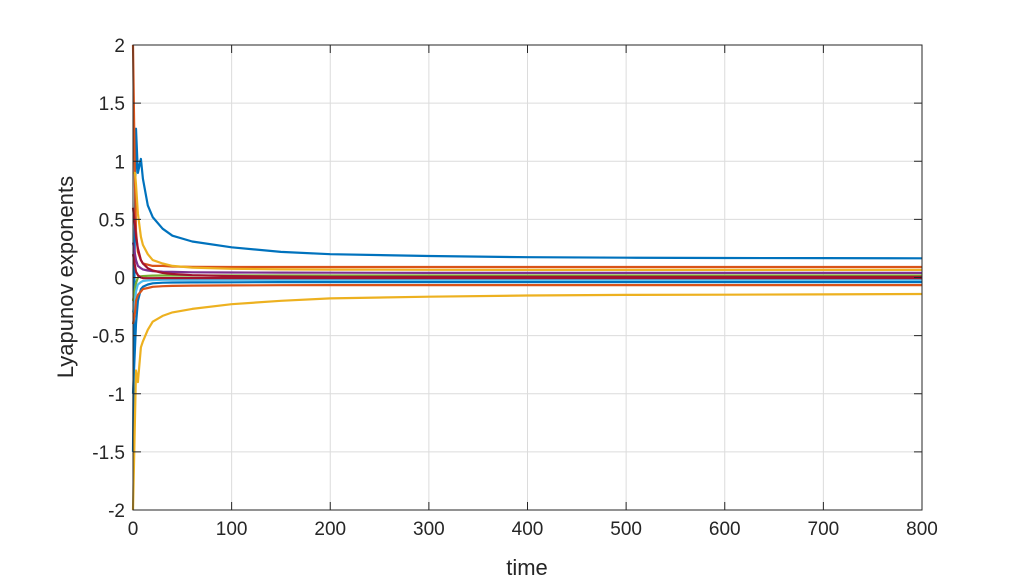  I want to click on x-tick-label: 300, so click(429, 529).